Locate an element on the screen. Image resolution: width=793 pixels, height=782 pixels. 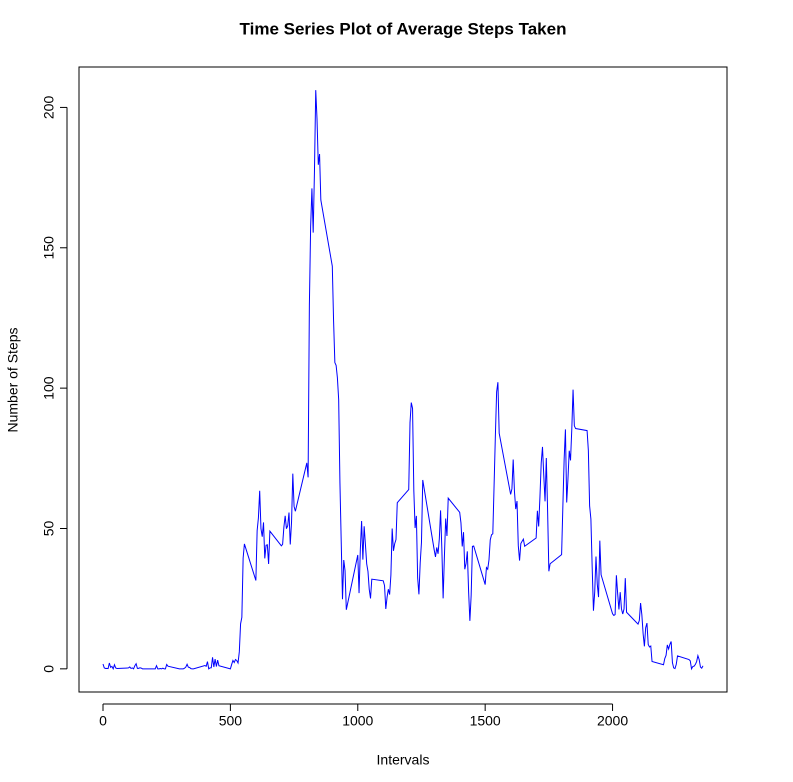
y-tick-label: 200 is located at coordinates (49, 108).